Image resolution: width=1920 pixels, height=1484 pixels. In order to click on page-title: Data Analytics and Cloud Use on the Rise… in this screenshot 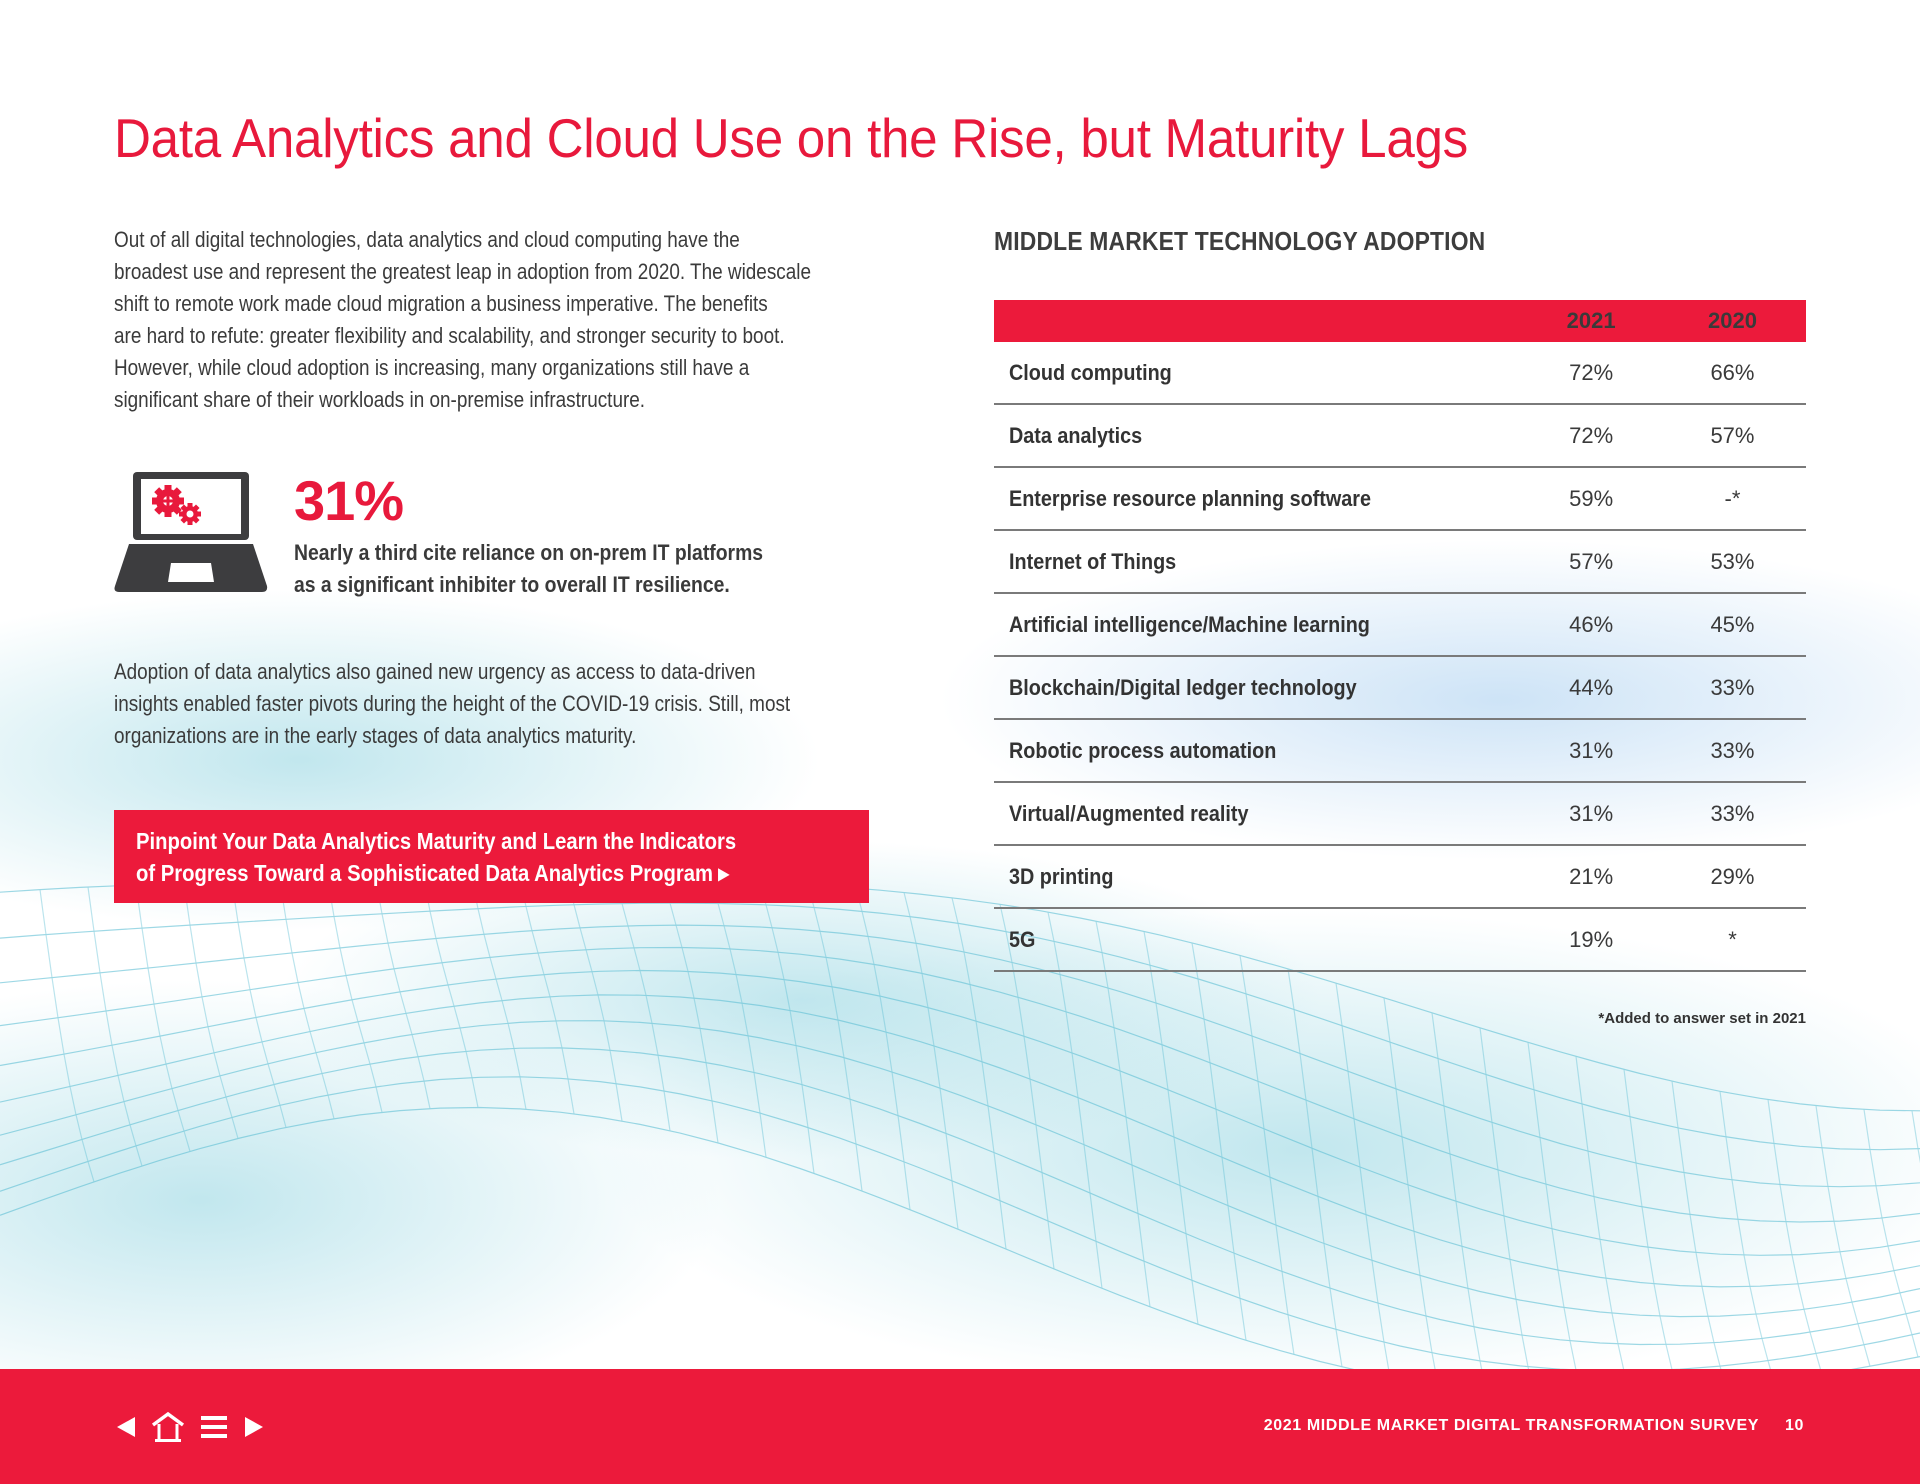, I will do `click(791, 138)`.